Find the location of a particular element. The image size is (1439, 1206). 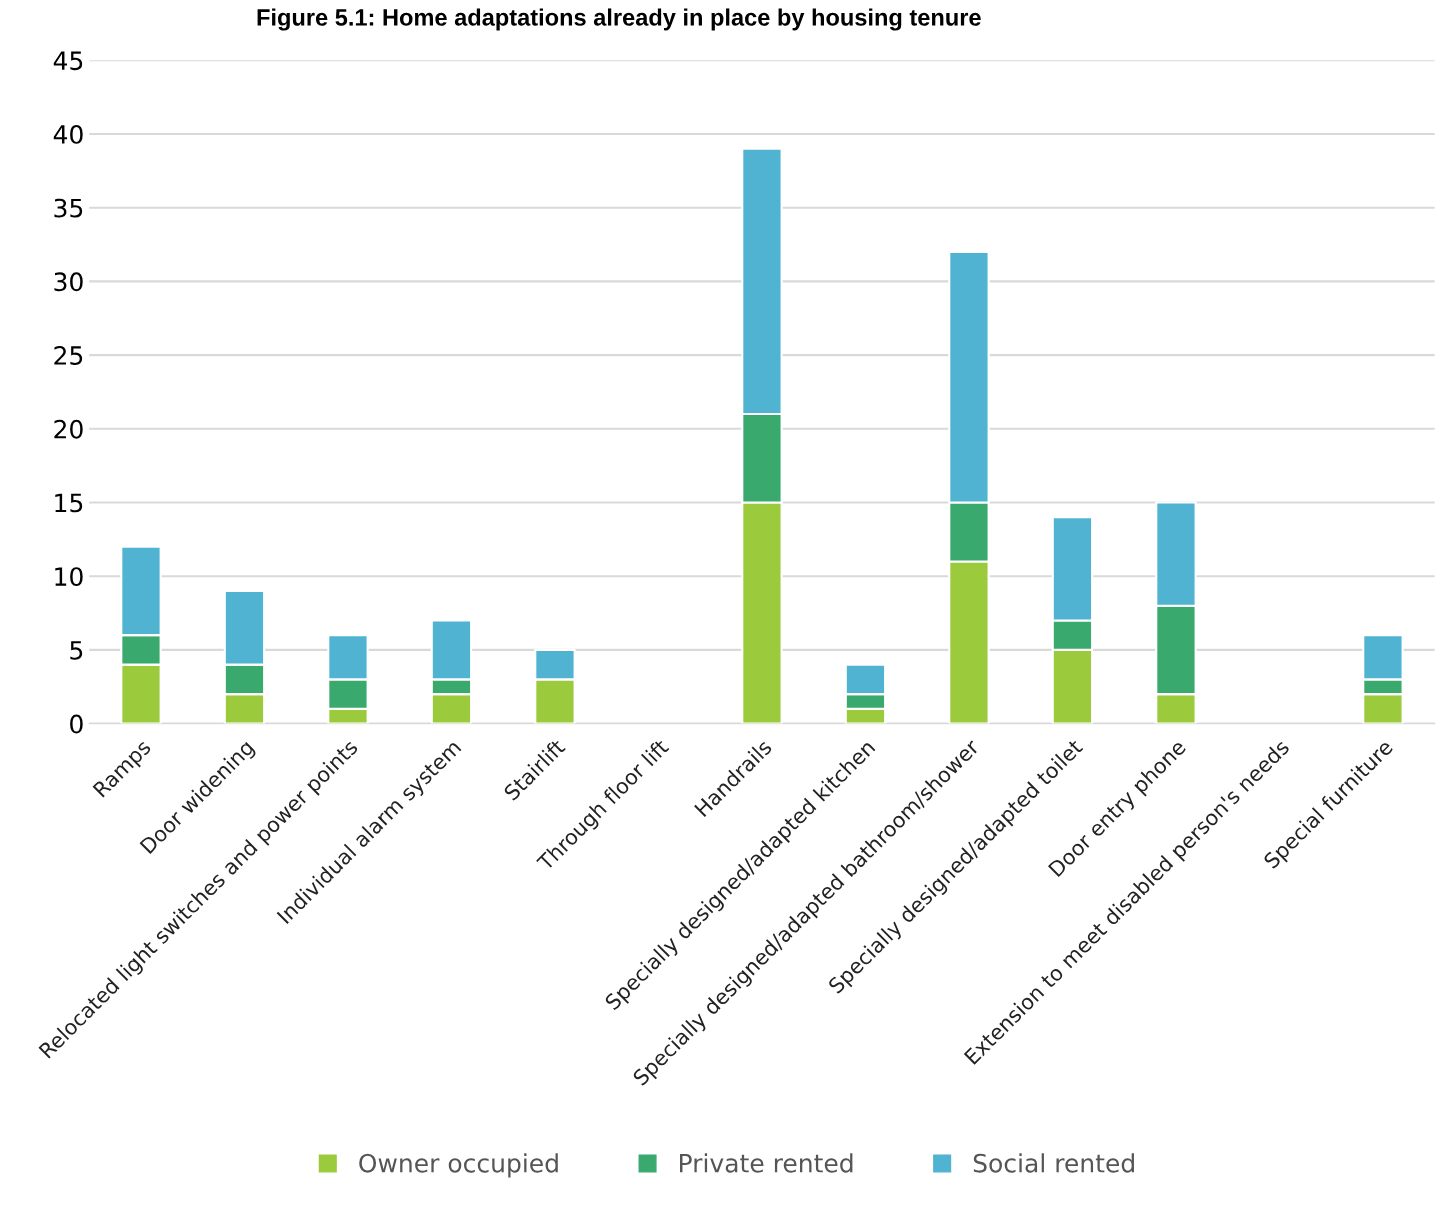

legend-label: Social rented is located at coordinates (1053, 1163).